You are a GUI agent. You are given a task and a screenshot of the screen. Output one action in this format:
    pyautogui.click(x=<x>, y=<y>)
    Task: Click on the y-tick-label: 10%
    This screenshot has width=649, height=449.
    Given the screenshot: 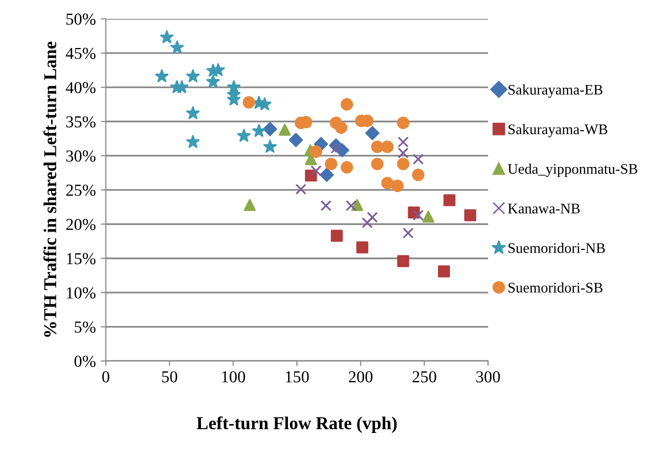 What is the action you would take?
    pyautogui.click(x=81, y=293)
    